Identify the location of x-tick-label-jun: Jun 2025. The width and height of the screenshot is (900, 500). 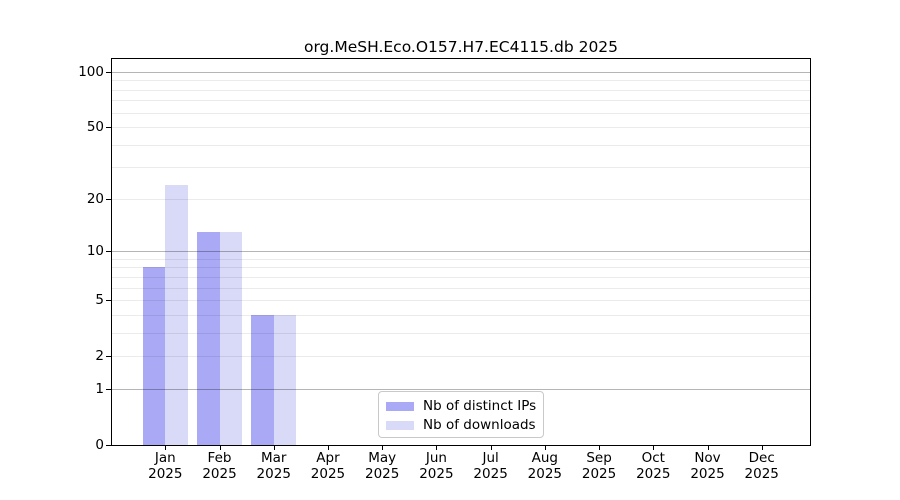
(436, 466).